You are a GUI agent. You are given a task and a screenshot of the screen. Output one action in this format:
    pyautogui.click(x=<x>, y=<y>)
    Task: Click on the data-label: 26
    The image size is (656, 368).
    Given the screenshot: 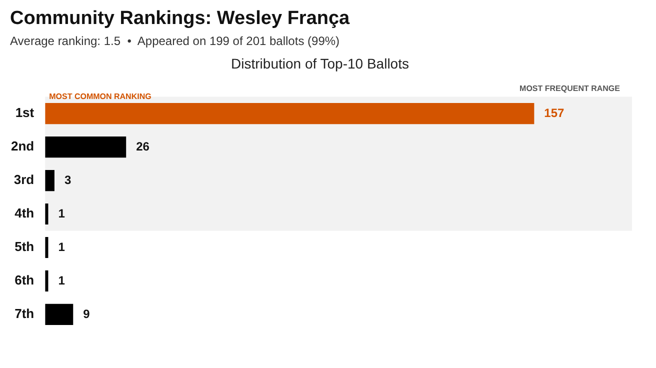 What is the action you would take?
    pyautogui.click(x=143, y=146)
    